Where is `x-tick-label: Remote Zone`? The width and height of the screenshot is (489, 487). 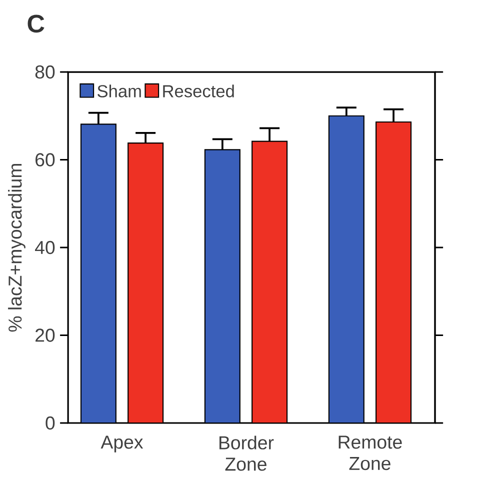
x-tick-label: Remote Zone is located at coordinates (370, 453).